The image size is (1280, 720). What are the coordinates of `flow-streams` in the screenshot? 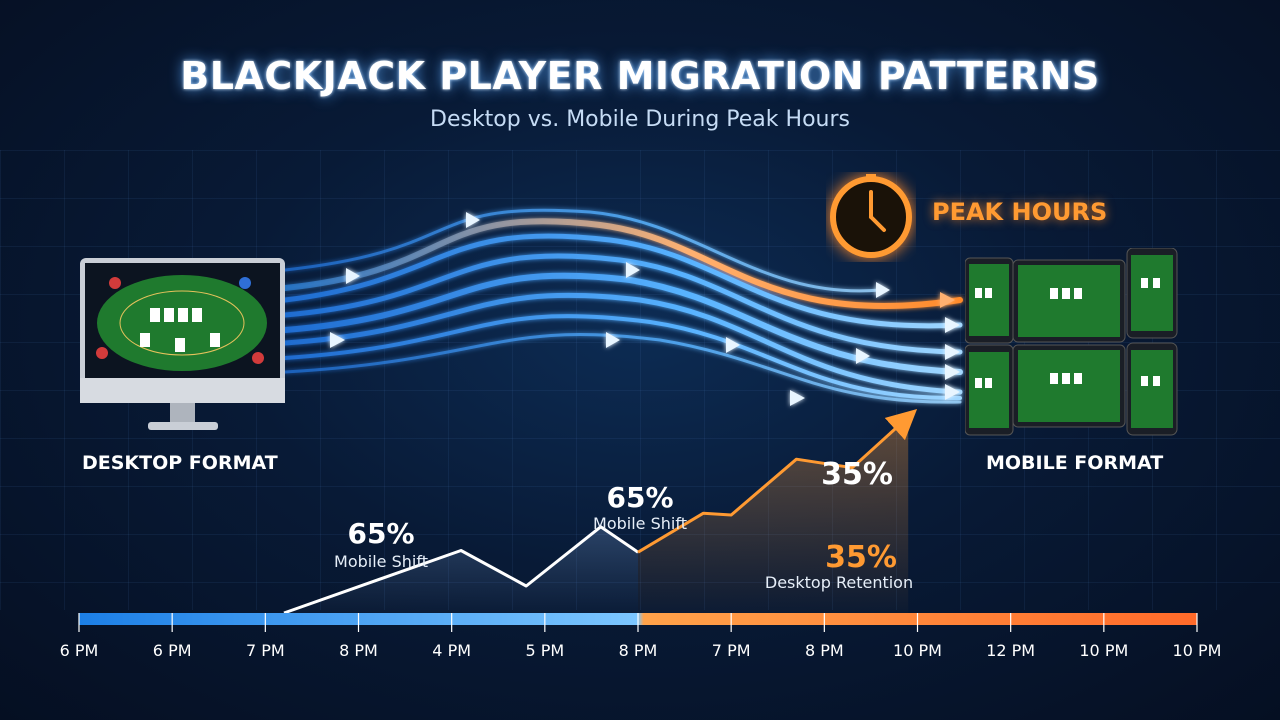 It's located at (622, 306).